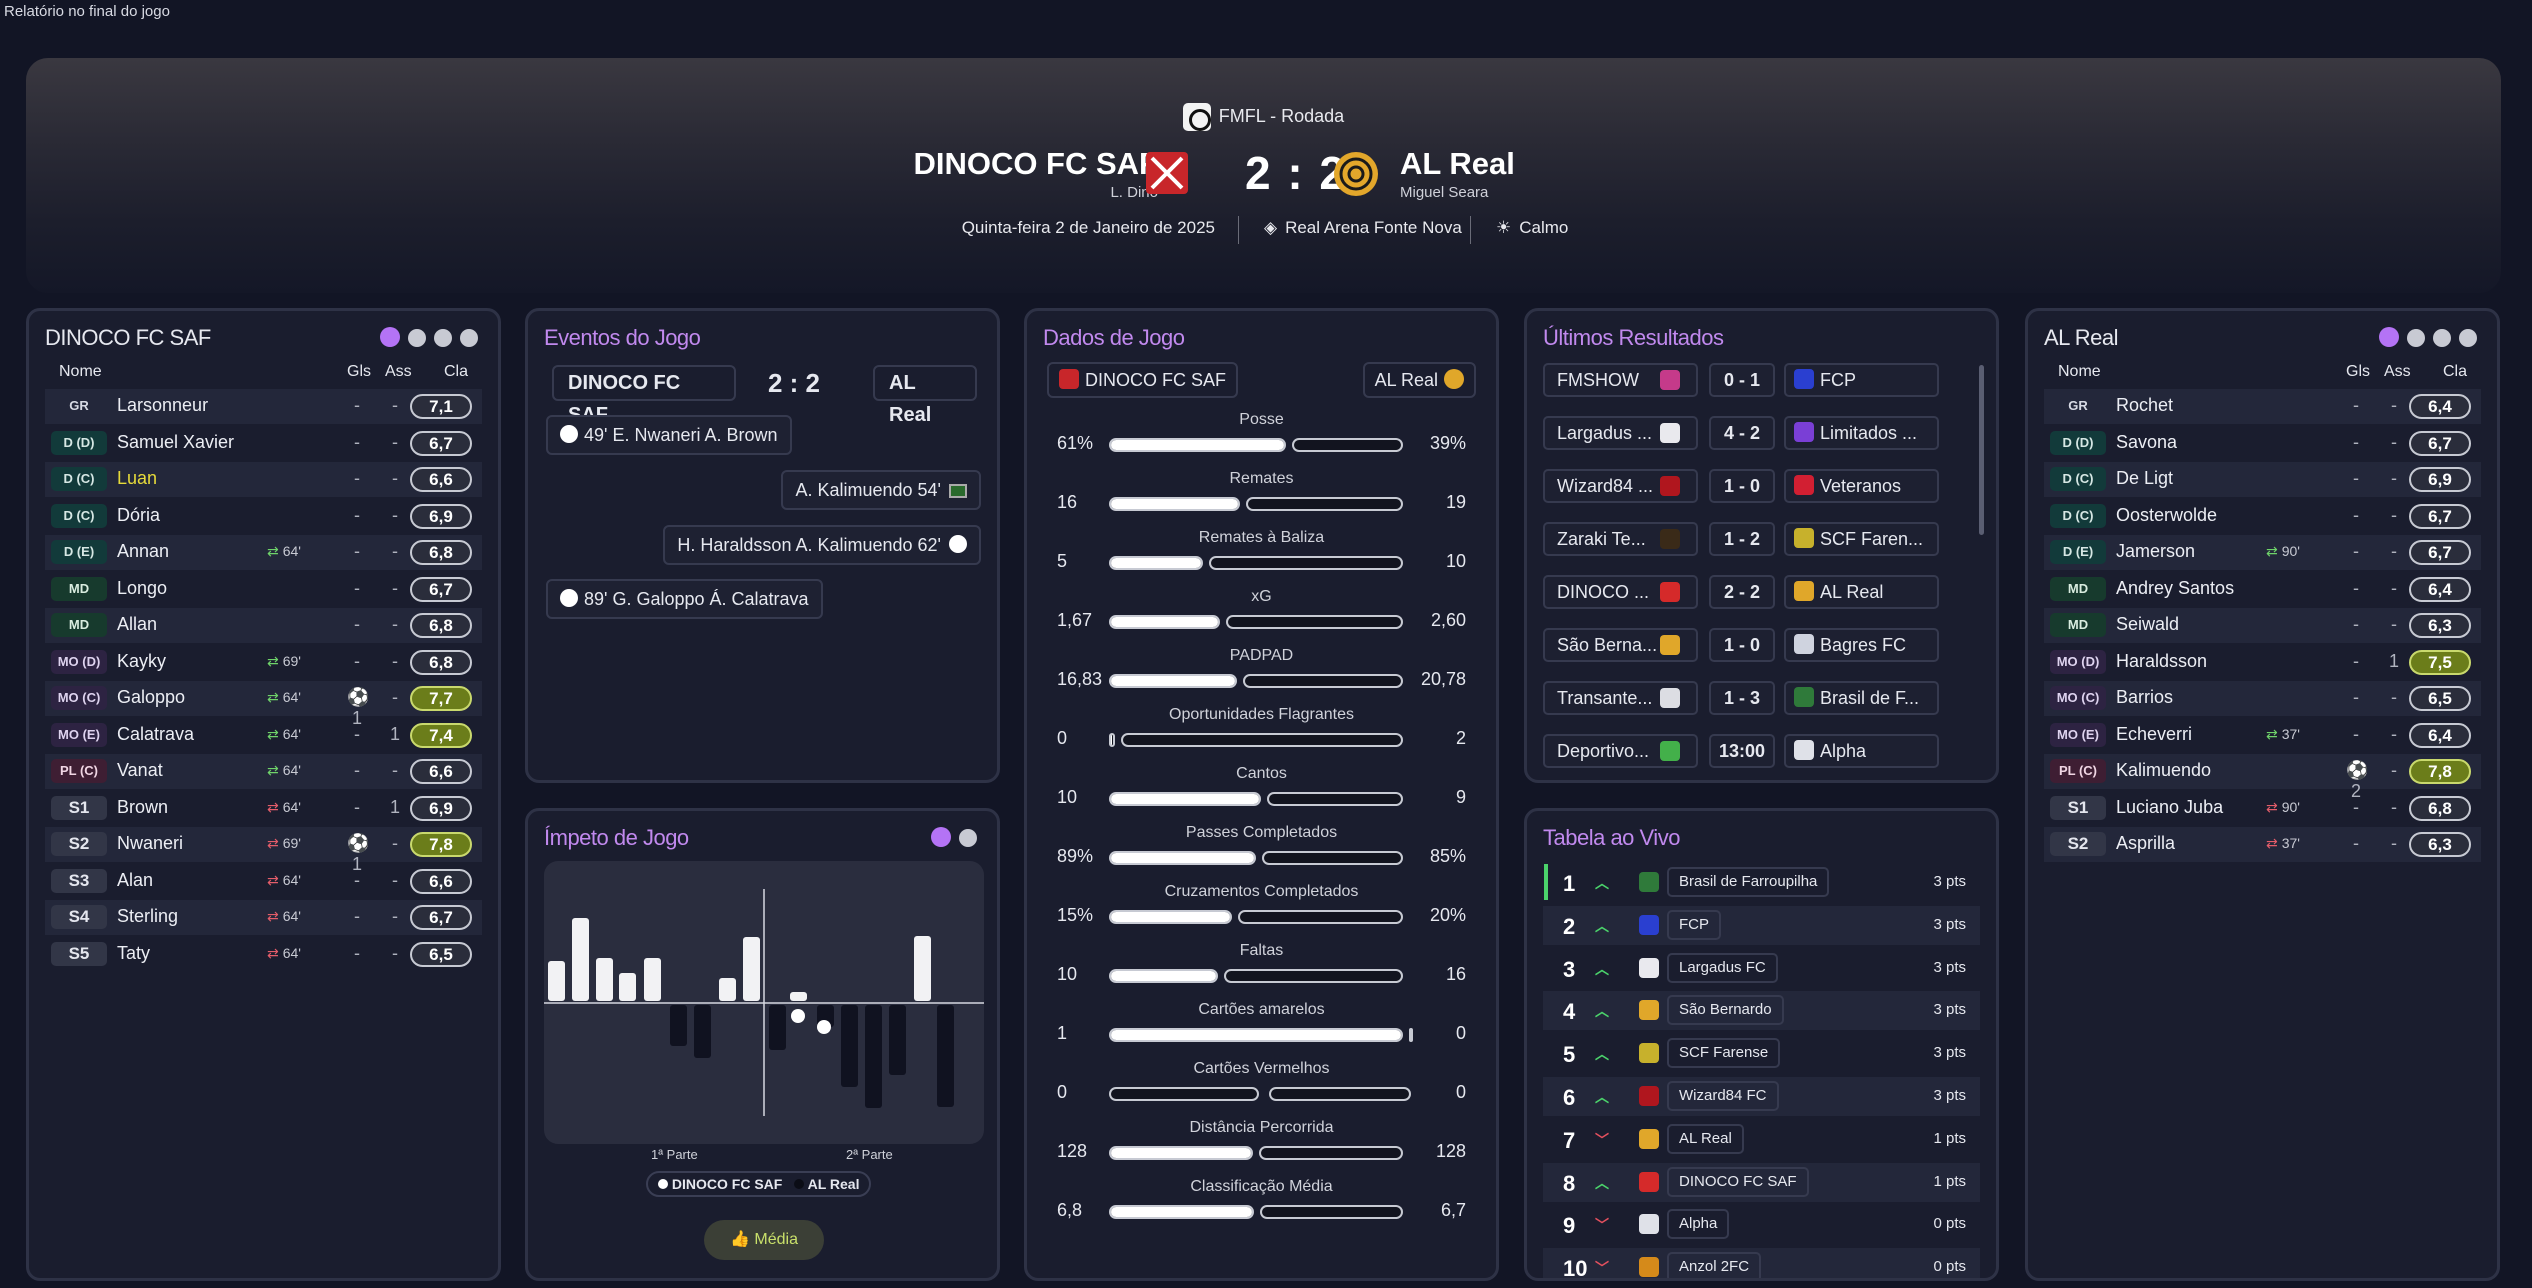  What do you see at coordinates (263, 808) in the screenshot?
I see `player-row: S1 Brown ⇄ 64' - 1 6,9` at bounding box center [263, 808].